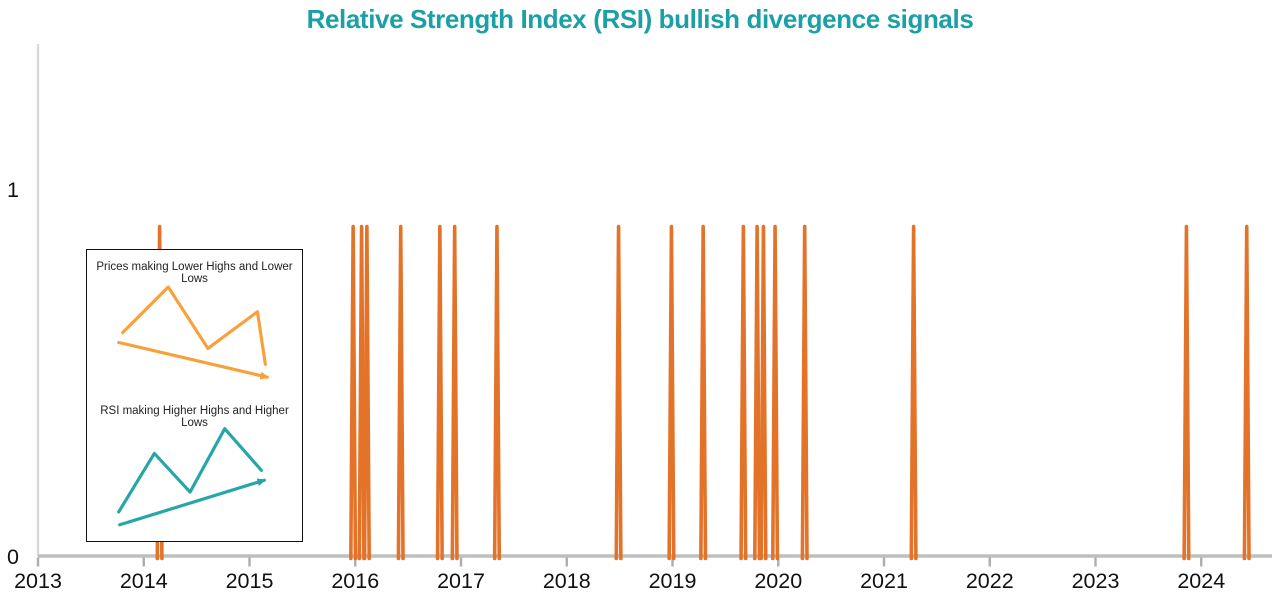 Image resolution: width=1280 pixels, height=600 pixels. I want to click on divergence-illustration, so click(193, 406).